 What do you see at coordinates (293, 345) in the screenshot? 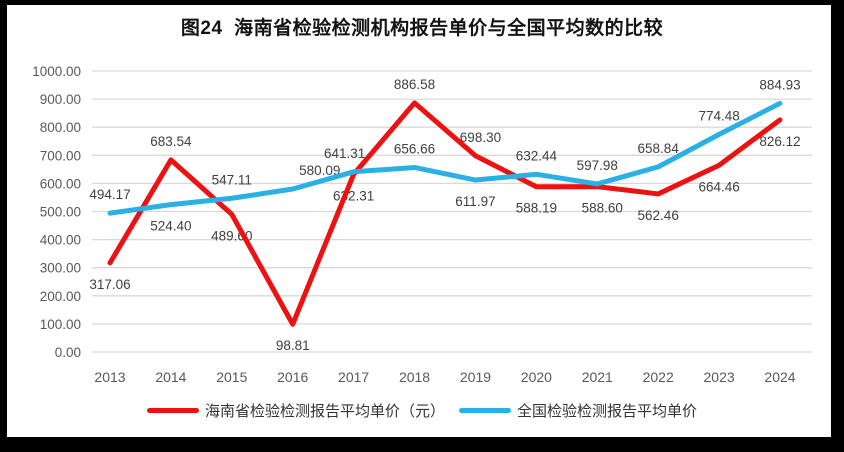
I see `hainan-data-label: 98.81` at bounding box center [293, 345].